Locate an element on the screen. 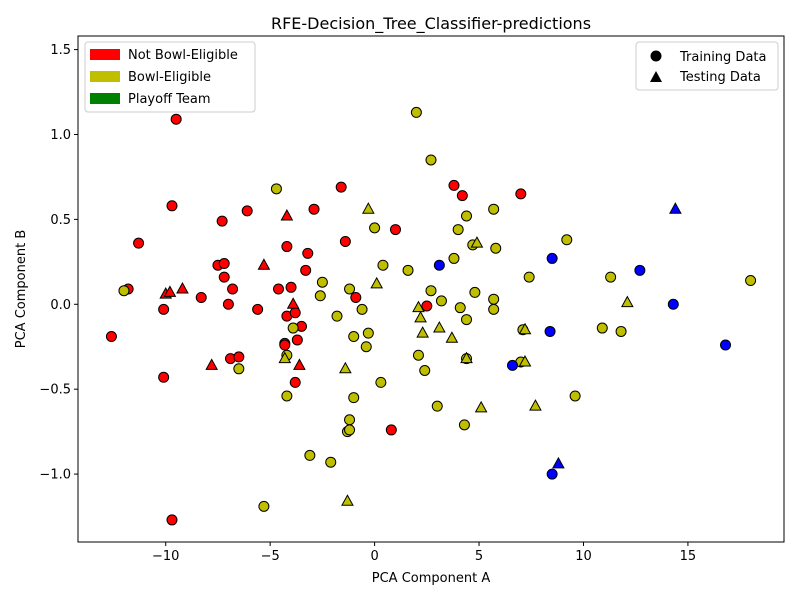 The image size is (800, 600). x-tick-label: −10 is located at coordinates (165, 556).